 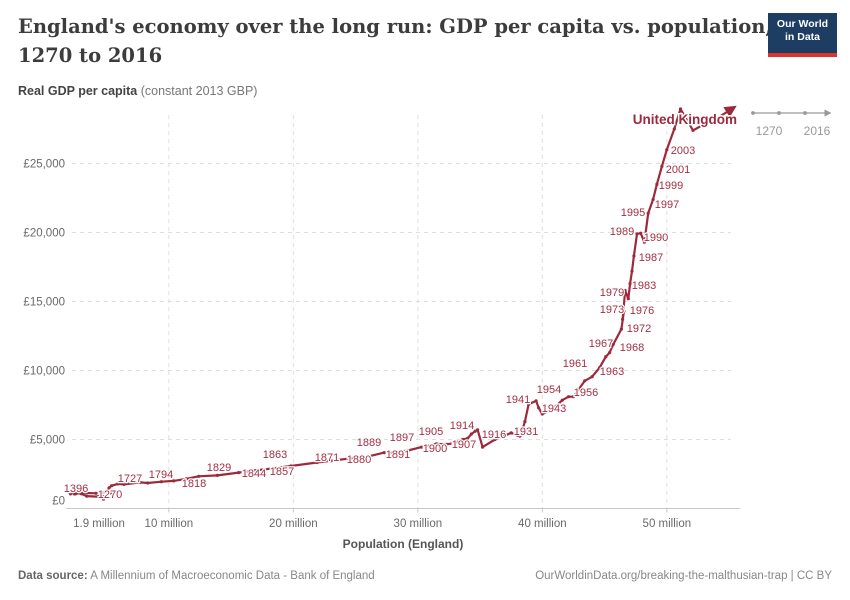 I want to click on year-label-1976: 1976, so click(x=642, y=311).